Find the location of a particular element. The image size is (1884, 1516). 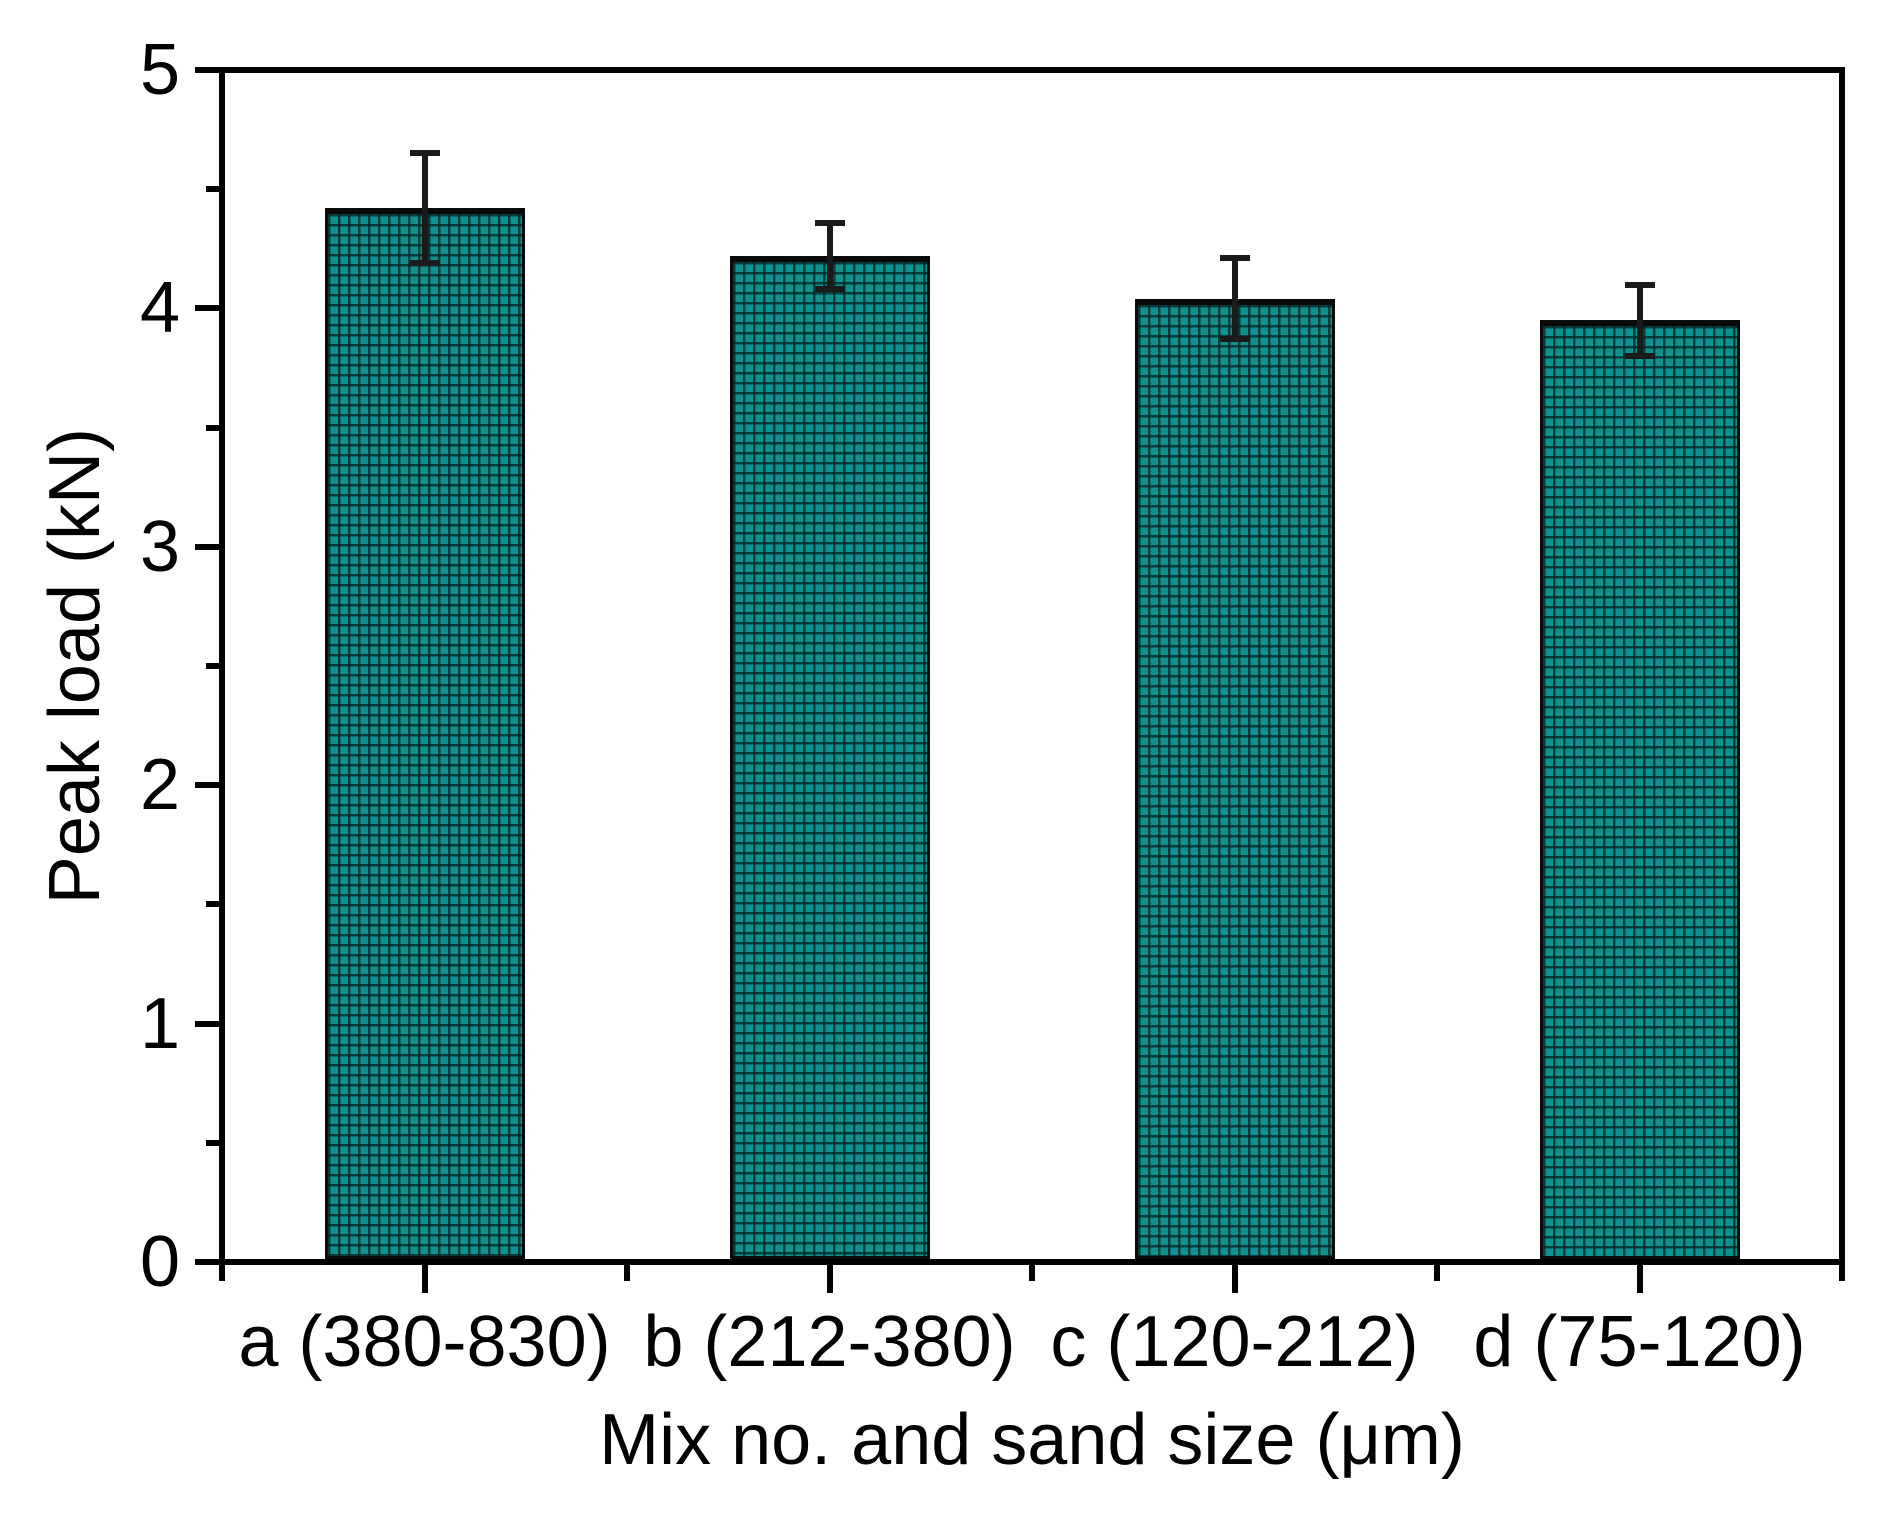

x-tick-label: a (380-830) is located at coordinates (424, 1342).